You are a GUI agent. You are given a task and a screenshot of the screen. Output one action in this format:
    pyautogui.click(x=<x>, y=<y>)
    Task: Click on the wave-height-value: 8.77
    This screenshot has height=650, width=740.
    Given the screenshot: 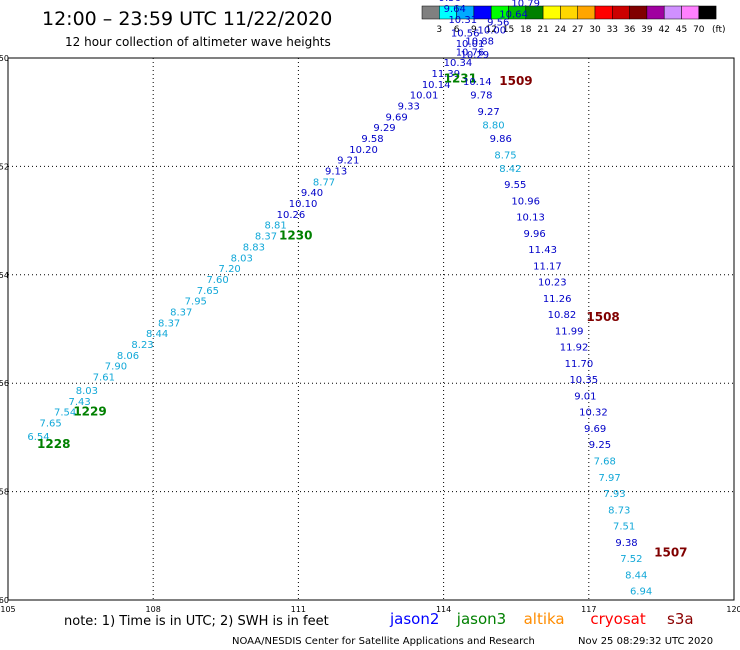 What is the action you would take?
    pyautogui.click(x=324, y=182)
    